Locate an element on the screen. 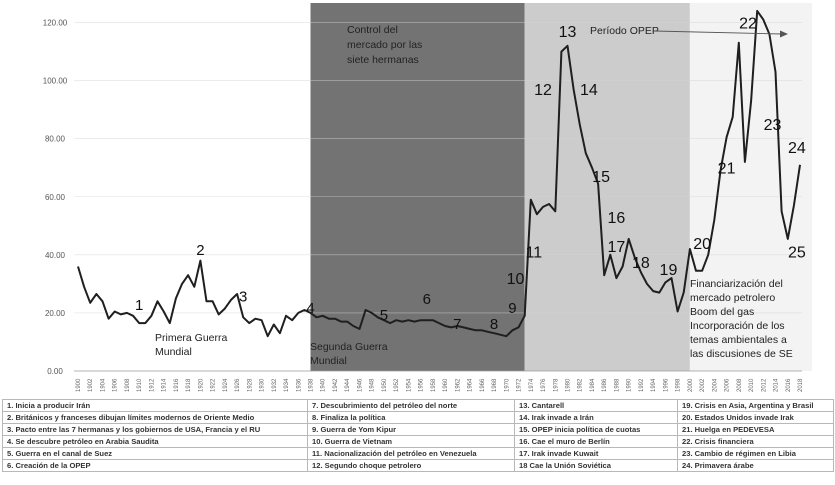 The width and height of the screenshot is (835, 485). event-marker-1: 1 is located at coordinates (139, 305).